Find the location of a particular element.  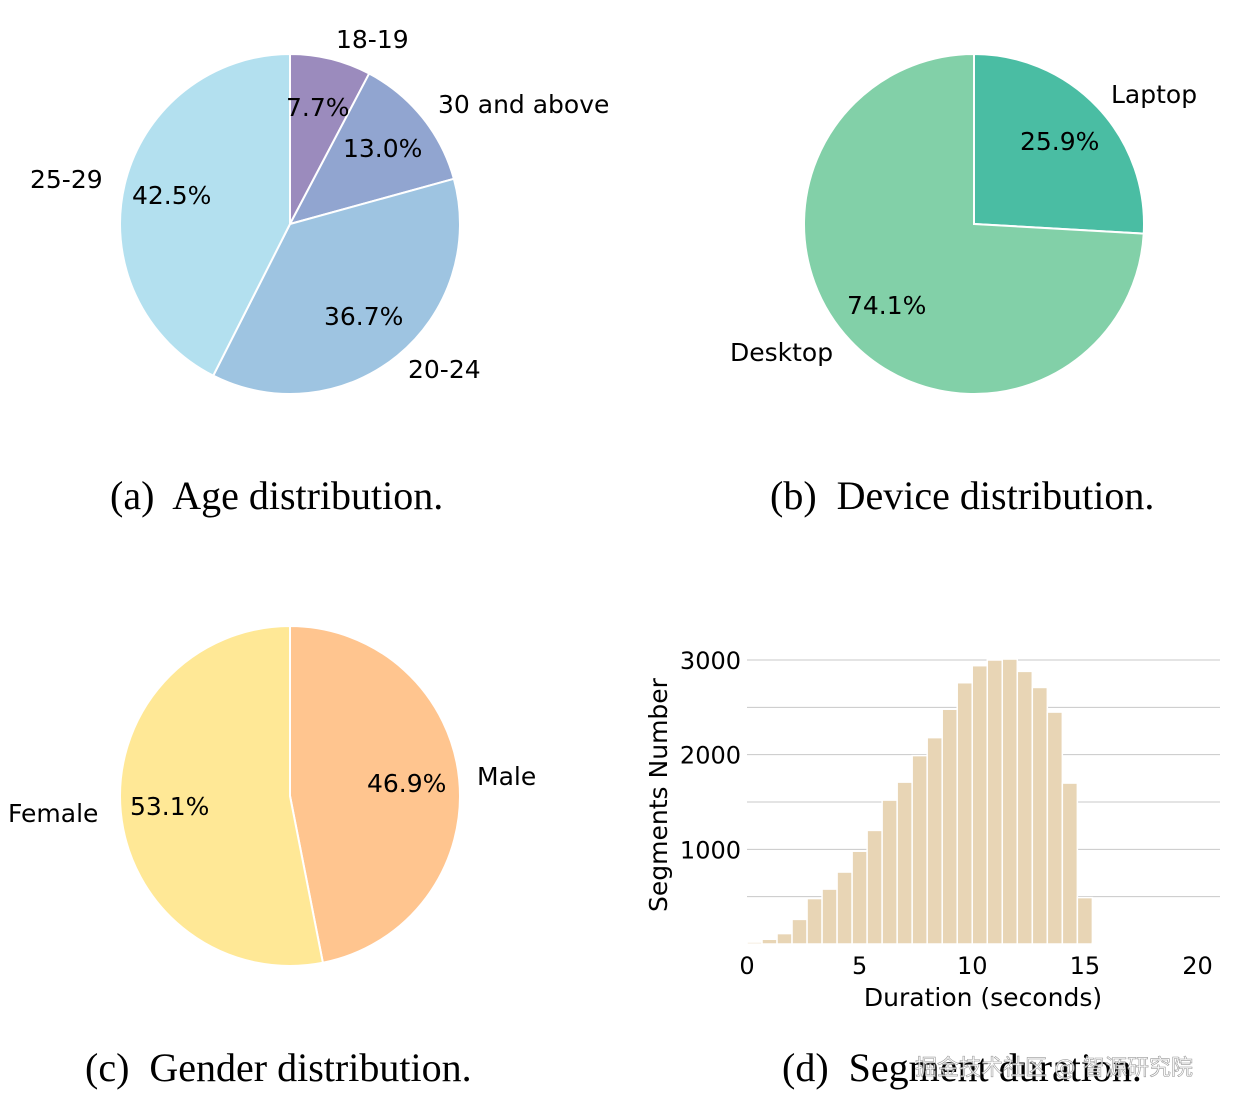

x-tick-label: 10 is located at coordinates (972, 966).